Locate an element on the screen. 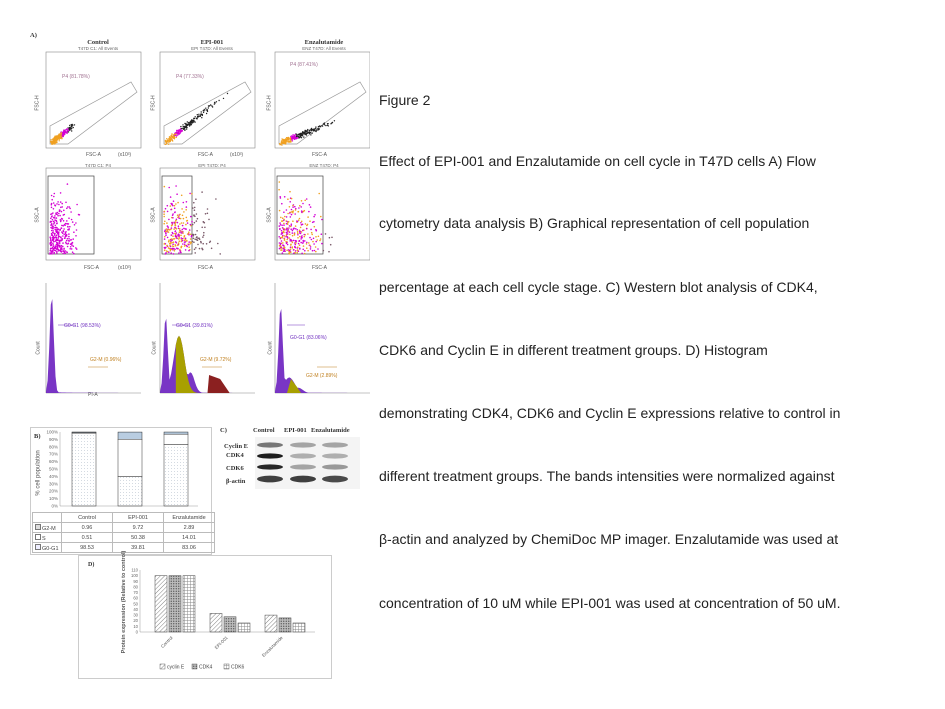  y-tick-label: 20% is located at coordinates (53, 491).